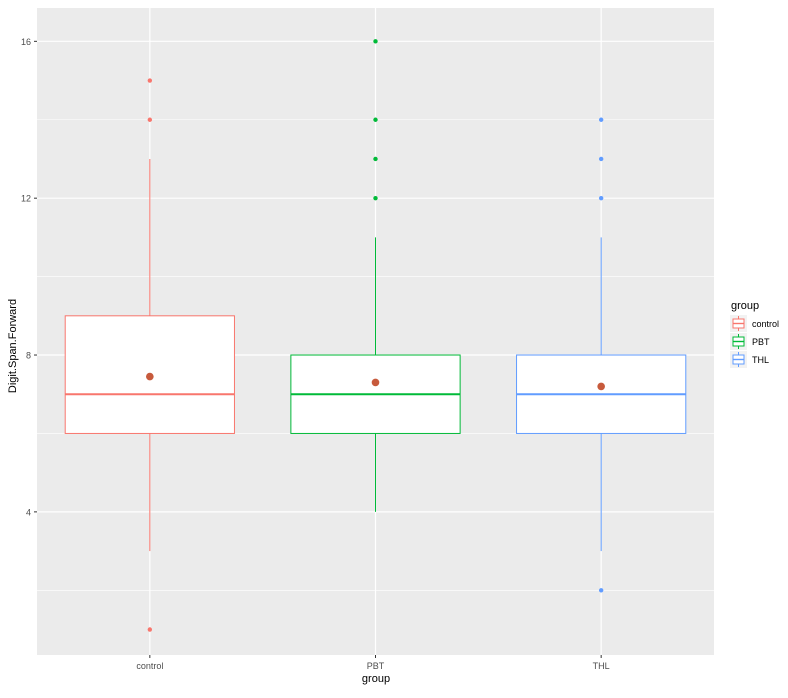 The width and height of the screenshot is (788, 698). Describe the element at coordinates (26, 42) in the screenshot. I see `y-tick-label: 16` at that location.